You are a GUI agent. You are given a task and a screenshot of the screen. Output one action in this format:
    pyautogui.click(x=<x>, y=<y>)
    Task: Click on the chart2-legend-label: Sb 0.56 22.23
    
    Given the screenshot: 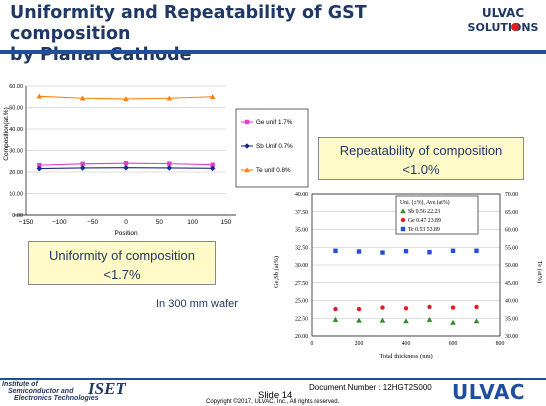 What is the action you would take?
    pyautogui.click(x=424, y=212)
    